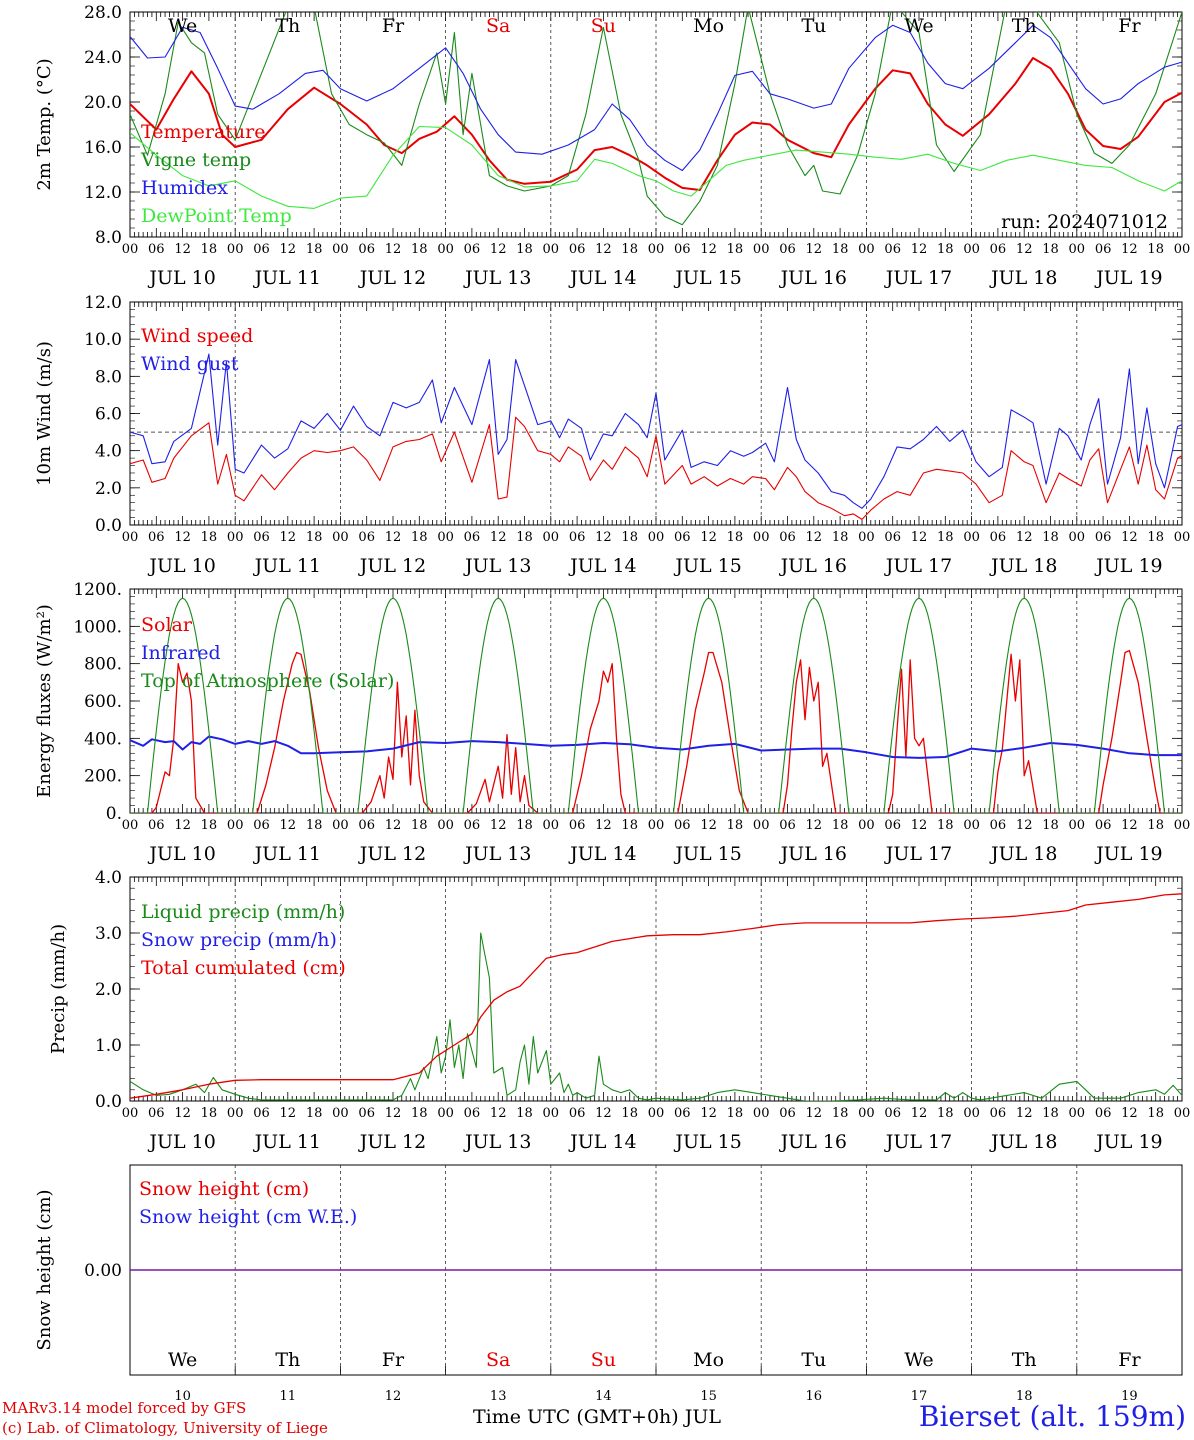 The width and height of the screenshot is (1194, 1440). I want to click on weekday-label: Su, so click(603, 1360).